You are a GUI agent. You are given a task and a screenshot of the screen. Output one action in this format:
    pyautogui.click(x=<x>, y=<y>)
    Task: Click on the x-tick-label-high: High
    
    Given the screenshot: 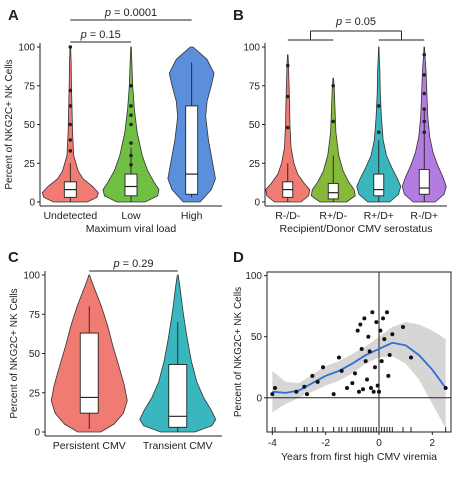 What is the action you would take?
    pyautogui.click(x=192, y=216)
    